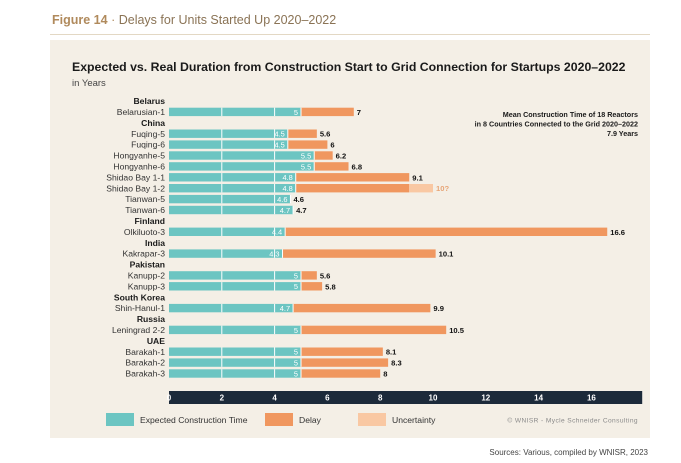 Image resolution: width=681 pixels, height=463 pixels. Describe the element at coordinates (153, 123) in the screenshot. I see `country-heading: China` at that location.